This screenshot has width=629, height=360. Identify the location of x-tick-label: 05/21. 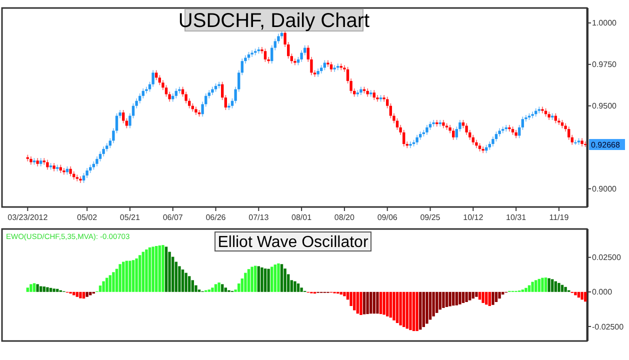
(130, 217).